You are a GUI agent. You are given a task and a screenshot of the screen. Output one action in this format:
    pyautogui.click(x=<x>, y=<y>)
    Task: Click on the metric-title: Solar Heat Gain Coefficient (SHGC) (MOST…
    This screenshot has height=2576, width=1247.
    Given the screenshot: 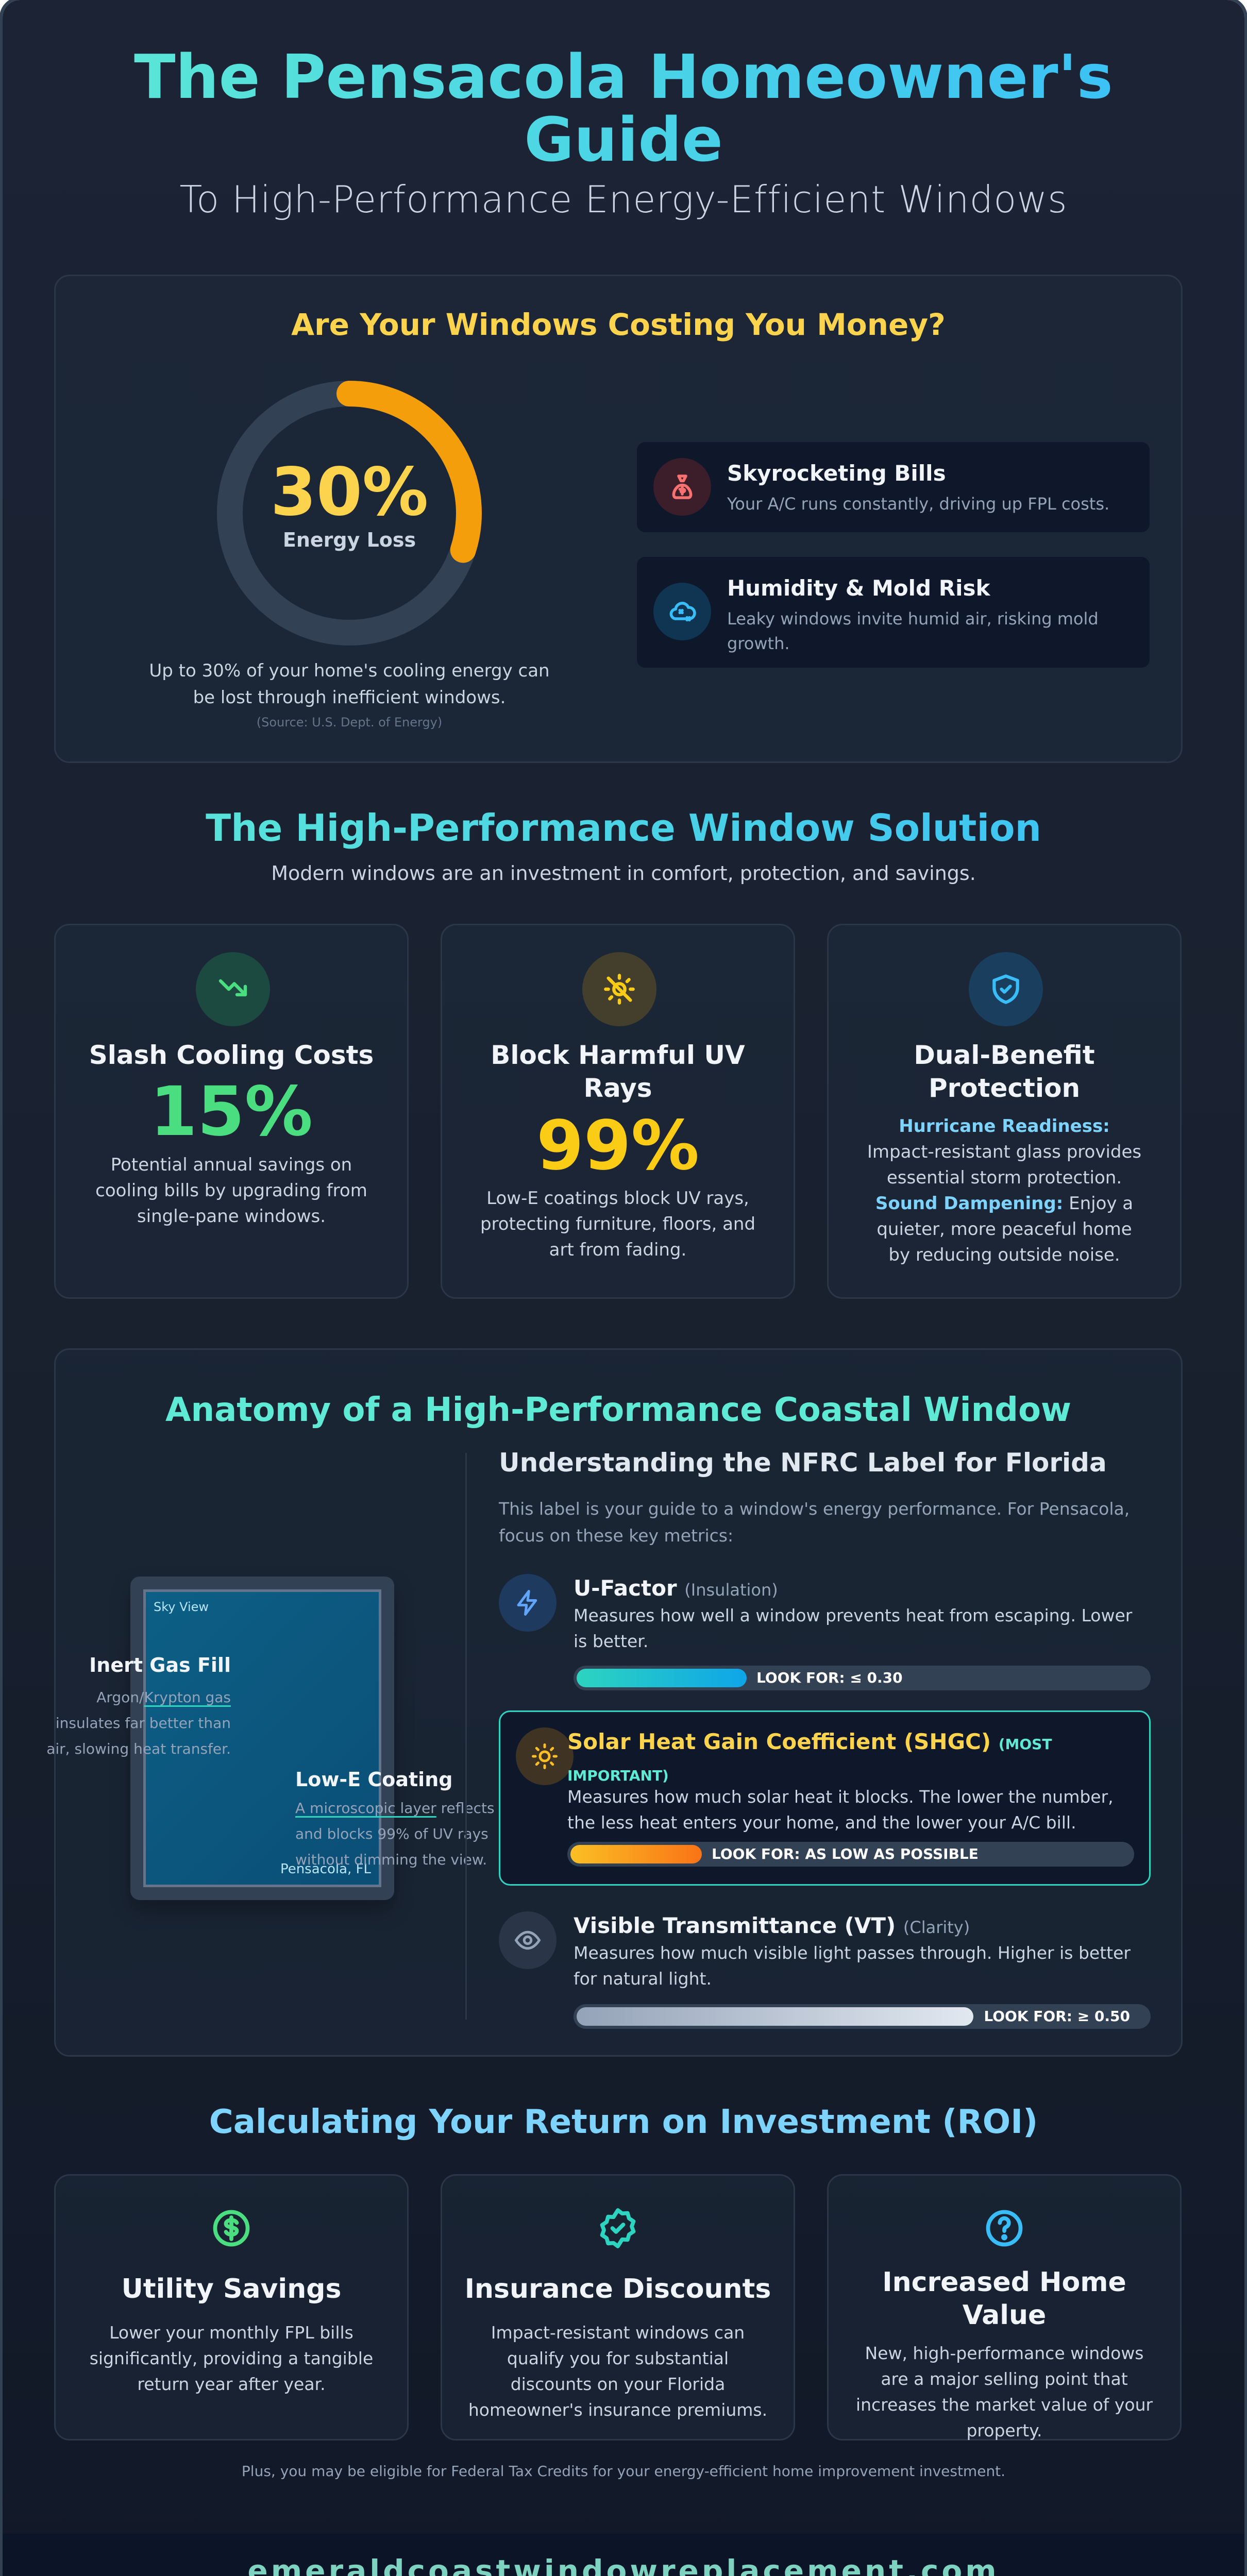 What is the action you would take?
    pyautogui.click(x=843, y=1758)
    